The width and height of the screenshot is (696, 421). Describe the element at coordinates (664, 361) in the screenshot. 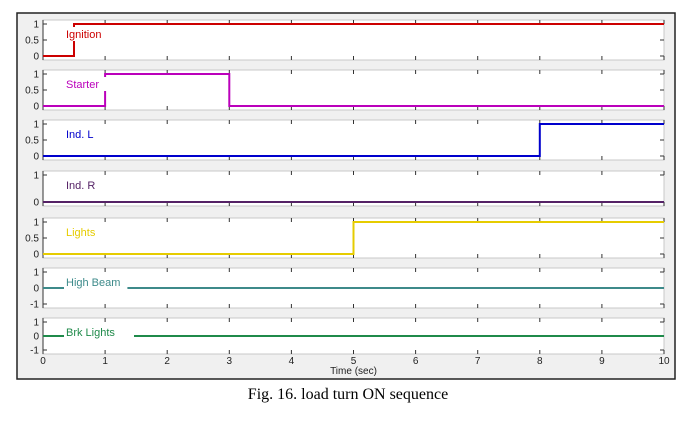

I see `x-tick-label: 10` at that location.